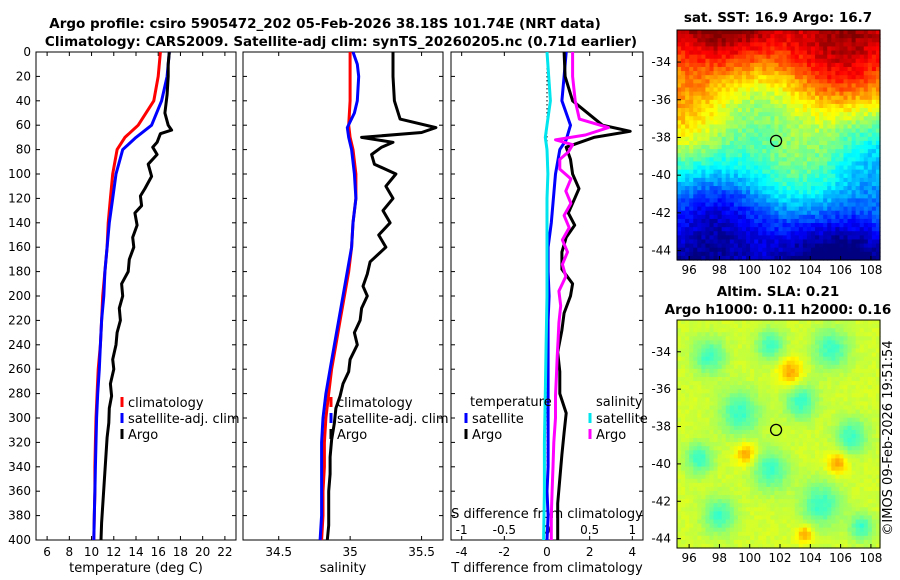 The width and height of the screenshot is (900, 580). Describe the element at coordinates (224, 552) in the screenshot. I see `x-tick-label: 22` at that location.